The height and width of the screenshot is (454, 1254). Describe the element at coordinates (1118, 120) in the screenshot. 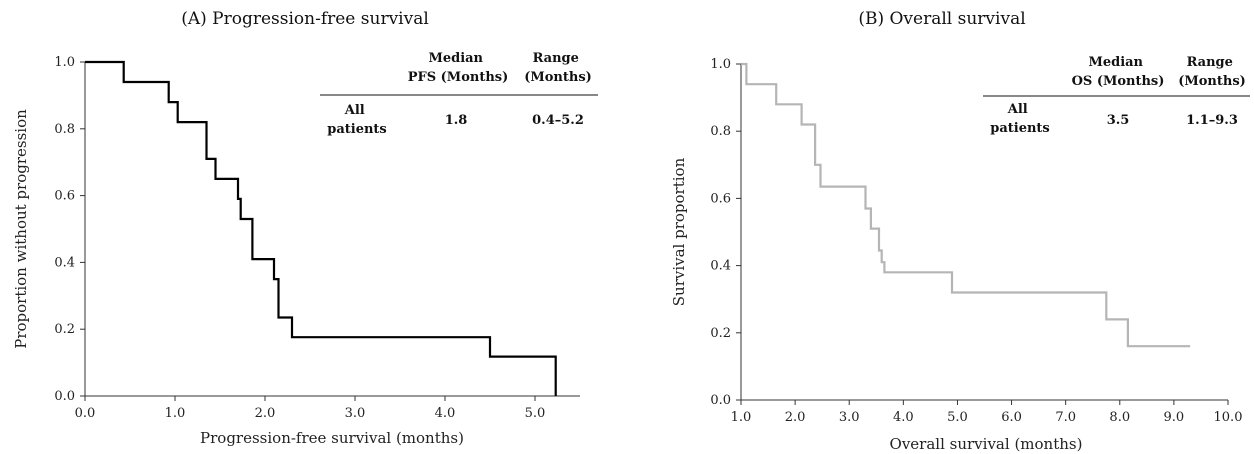

I see `os-median-value: 3.5` at that location.